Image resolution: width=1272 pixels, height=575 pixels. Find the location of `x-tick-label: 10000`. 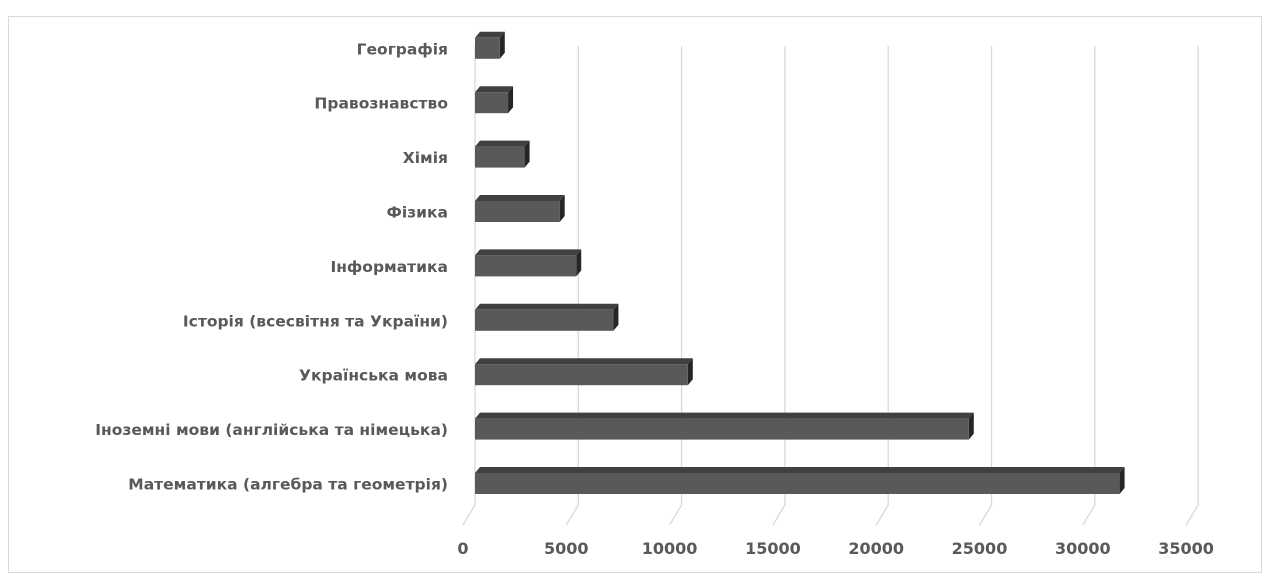

x-tick-label: 10000 is located at coordinates (670, 548).